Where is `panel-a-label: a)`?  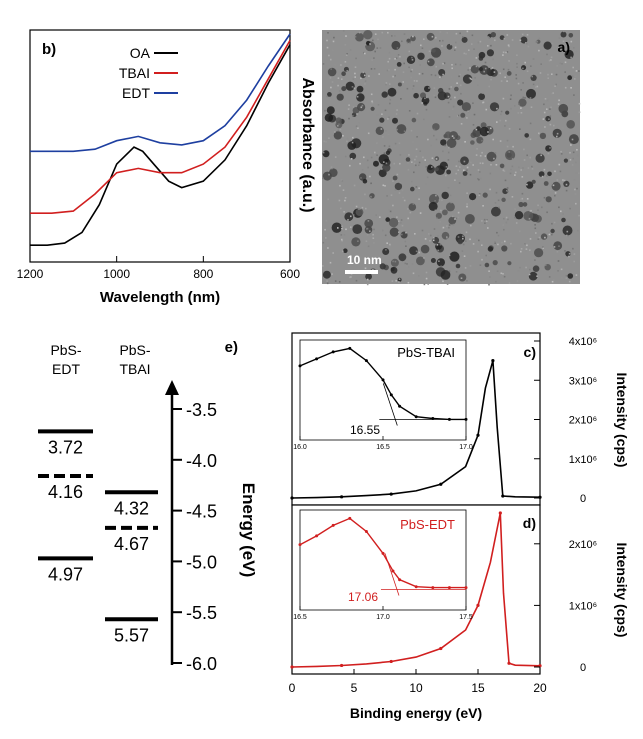 panel-a-label: a) is located at coordinates (564, 47).